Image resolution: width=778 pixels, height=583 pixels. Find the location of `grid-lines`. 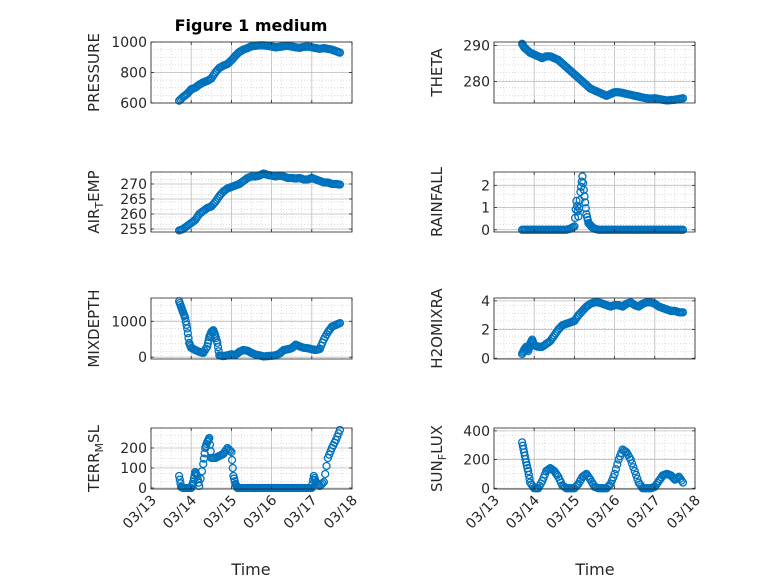

grid-lines is located at coordinates (594, 202).